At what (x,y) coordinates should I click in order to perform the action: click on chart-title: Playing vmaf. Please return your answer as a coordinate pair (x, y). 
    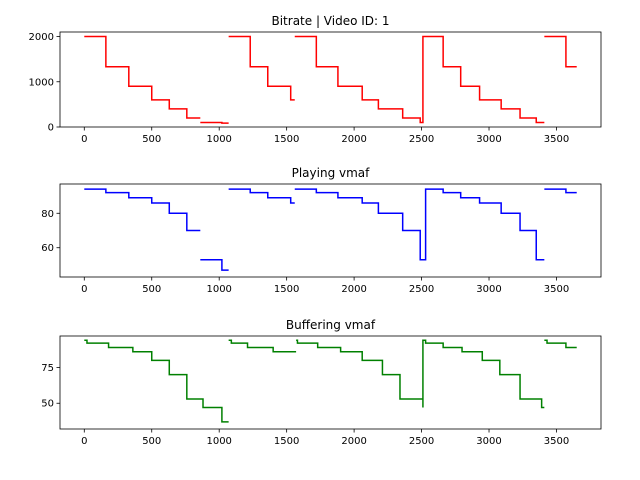
    Looking at the image, I should click on (331, 173).